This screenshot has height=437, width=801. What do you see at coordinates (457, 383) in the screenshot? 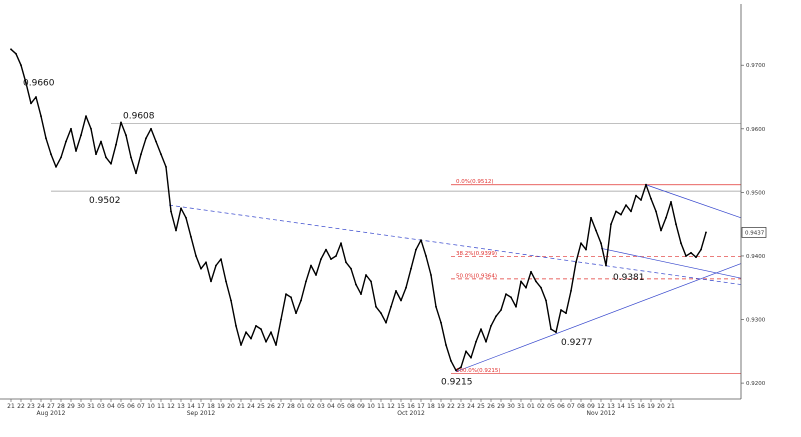
I see `level-label-5: 0.9215` at bounding box center [457, 383].